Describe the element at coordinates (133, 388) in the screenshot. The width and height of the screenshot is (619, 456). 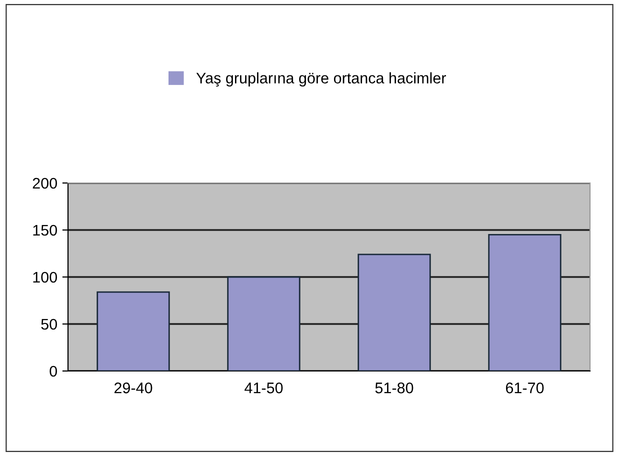
I see `x-tick-label: 29-40` at that location.